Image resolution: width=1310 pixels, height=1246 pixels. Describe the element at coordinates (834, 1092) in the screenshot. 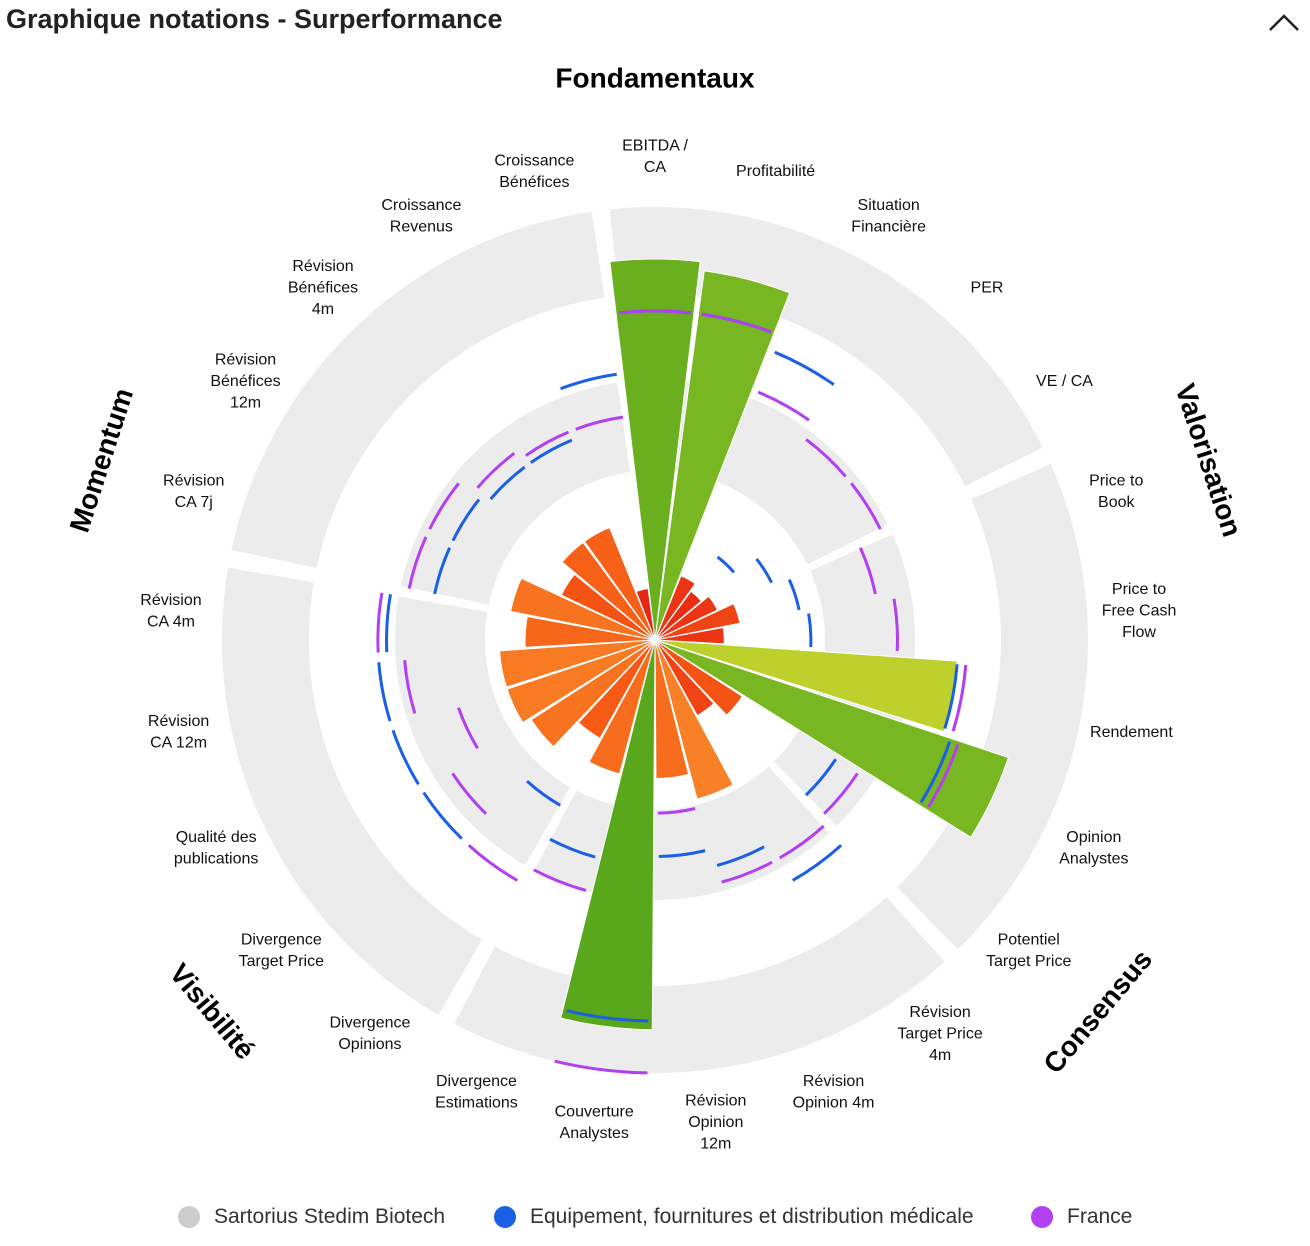

I see `category-label: Révision Opinion 4m` at that location.